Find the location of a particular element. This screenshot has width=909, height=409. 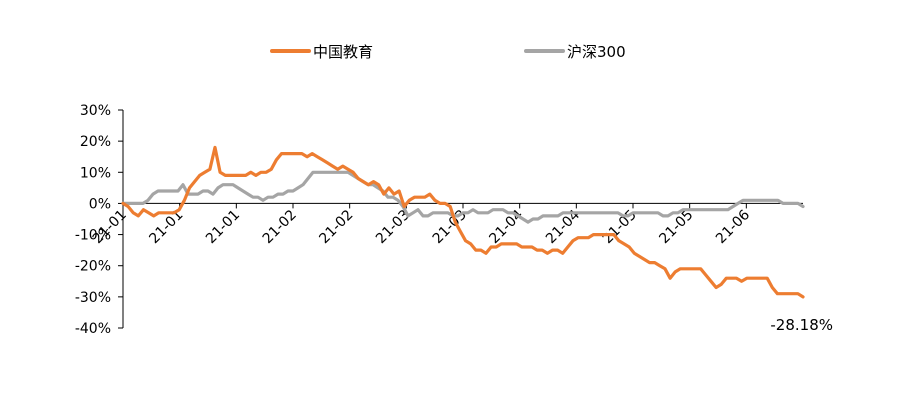

x-tick-label: 21-01 is located at coordinates (223, 227).